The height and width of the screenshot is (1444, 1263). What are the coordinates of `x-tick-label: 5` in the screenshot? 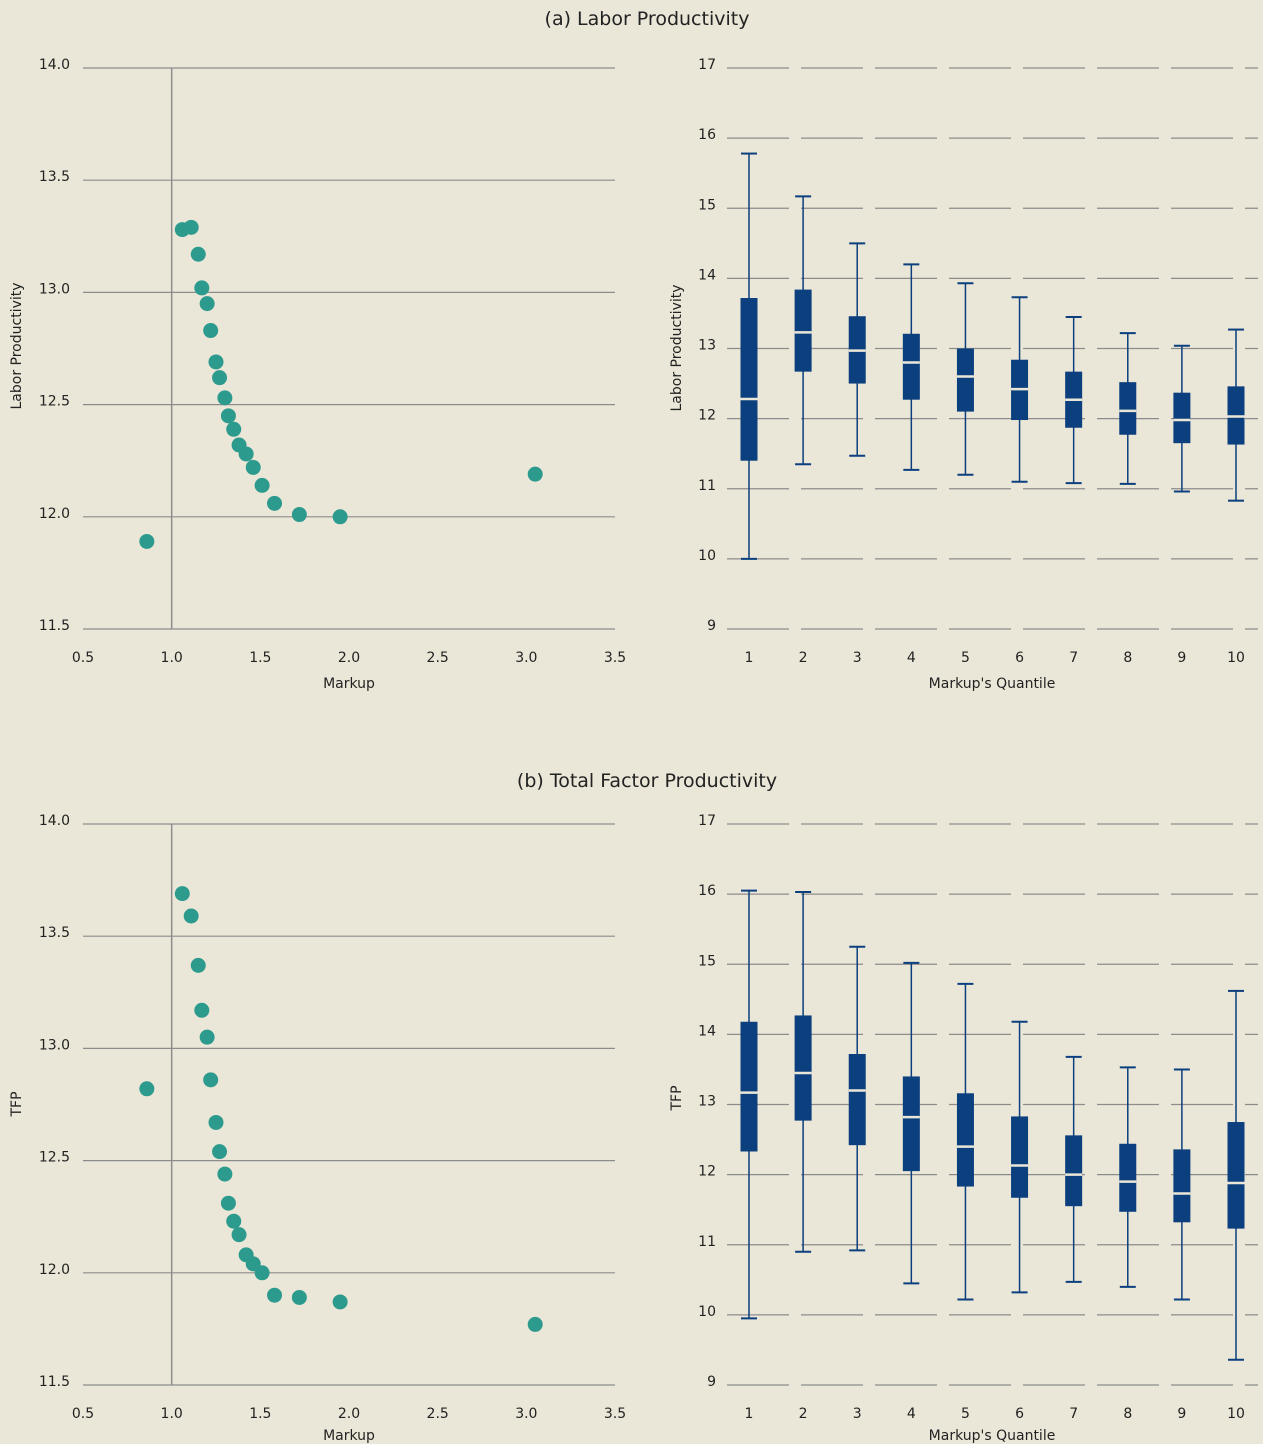 It's located at (965, 1414).